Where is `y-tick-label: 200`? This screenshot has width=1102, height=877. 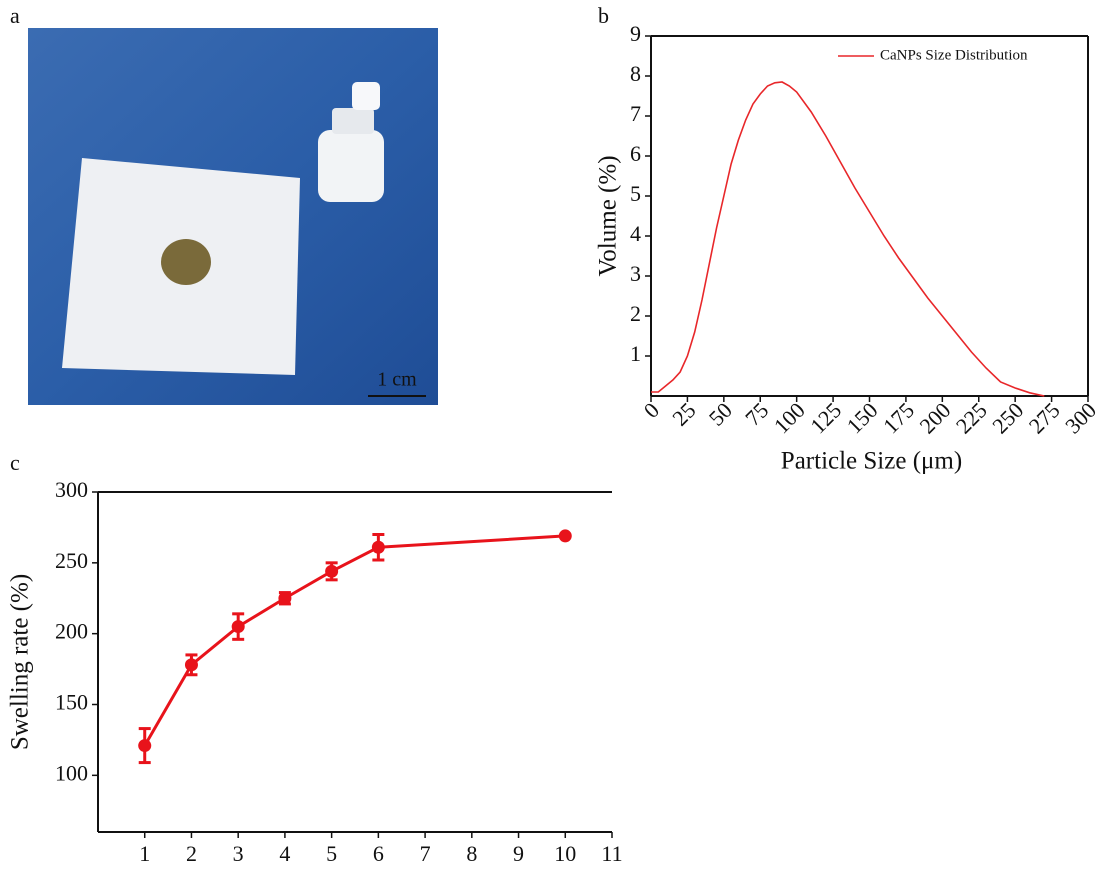
y-tick-label: 200 is located at coordinates (71, 631).